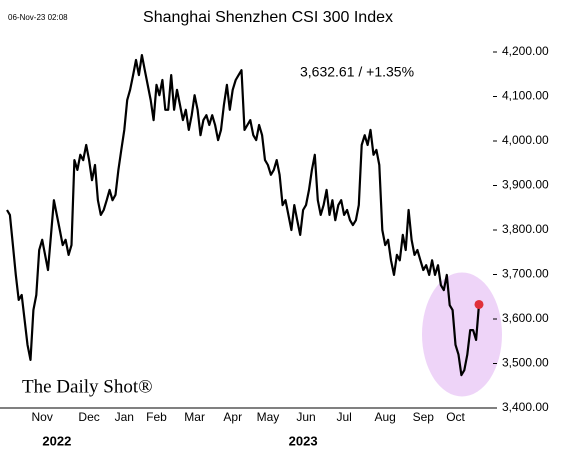 This screenshot has height=468, width=564. What do you see at coordinates (194, 417) in the screenshot?
I see `x-tick-label: Mar` at bounding box center [194, 417].